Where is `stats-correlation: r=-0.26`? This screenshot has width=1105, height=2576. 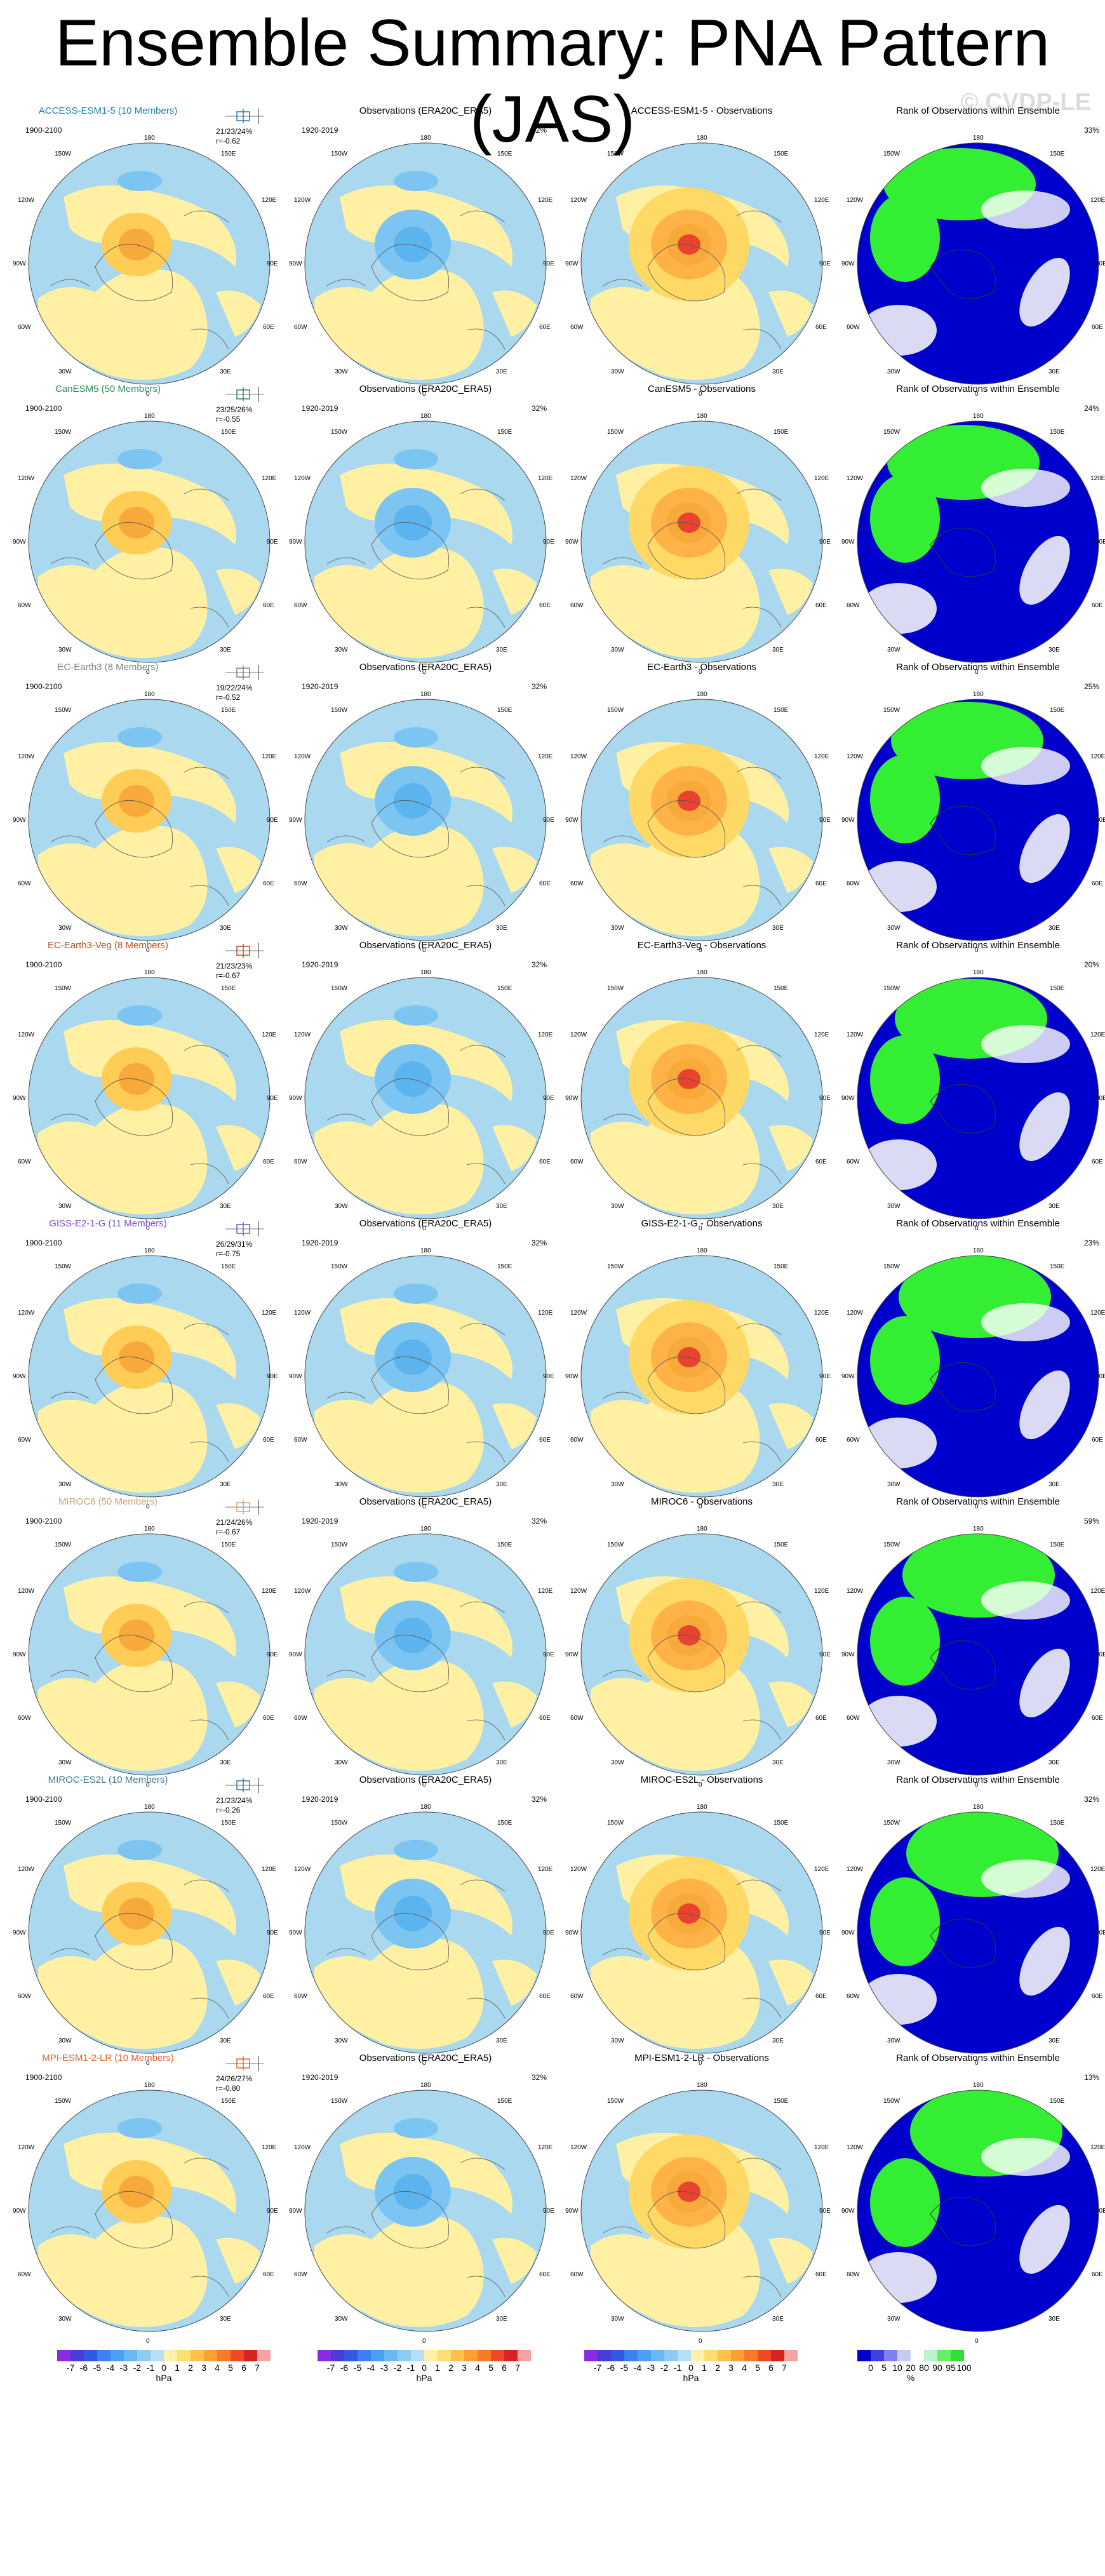
stats-correlation: r=-0.26 is located at coordinates (228, 1810).